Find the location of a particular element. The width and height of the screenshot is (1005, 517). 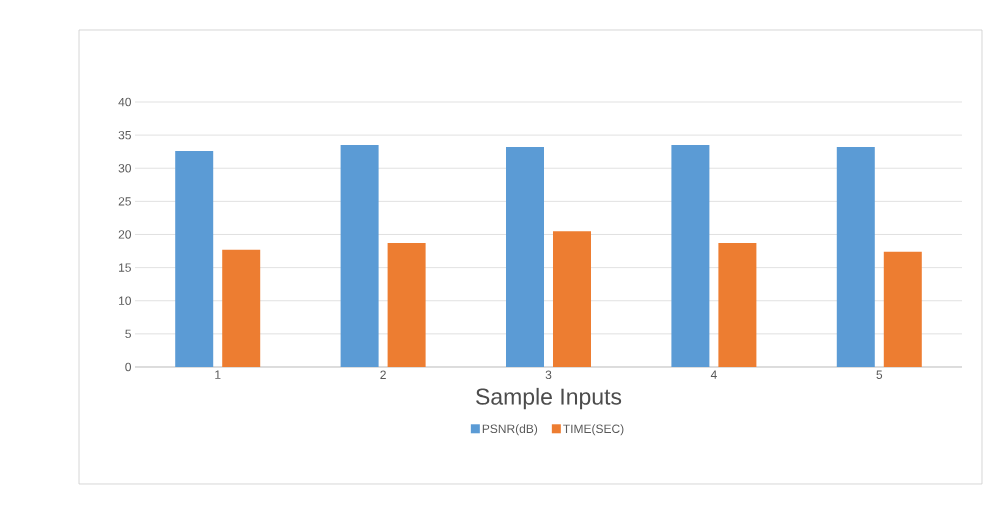

y-tick-label: 30 is located at coordinates (125, 168).